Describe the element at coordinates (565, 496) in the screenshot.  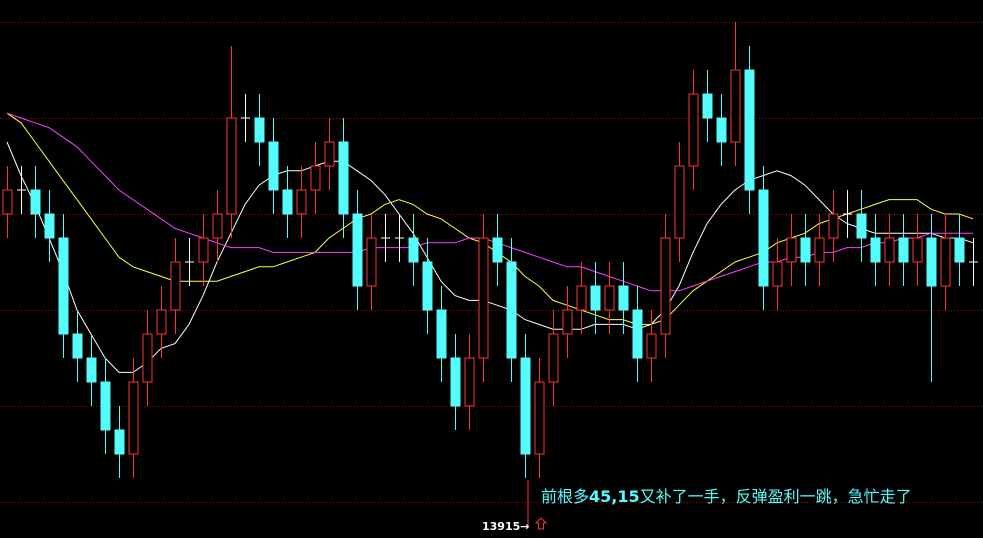
I see `annotation-part: 前根多` at that location.